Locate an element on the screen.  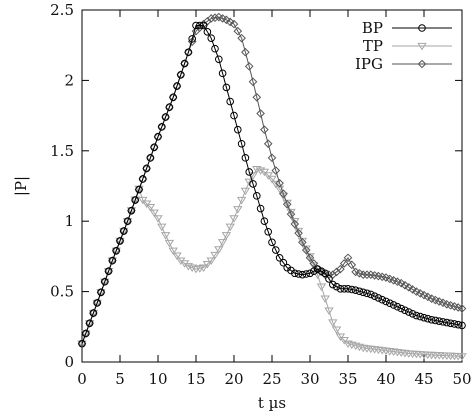
y-tick-label: 1 is located at coordinates (69, 221).